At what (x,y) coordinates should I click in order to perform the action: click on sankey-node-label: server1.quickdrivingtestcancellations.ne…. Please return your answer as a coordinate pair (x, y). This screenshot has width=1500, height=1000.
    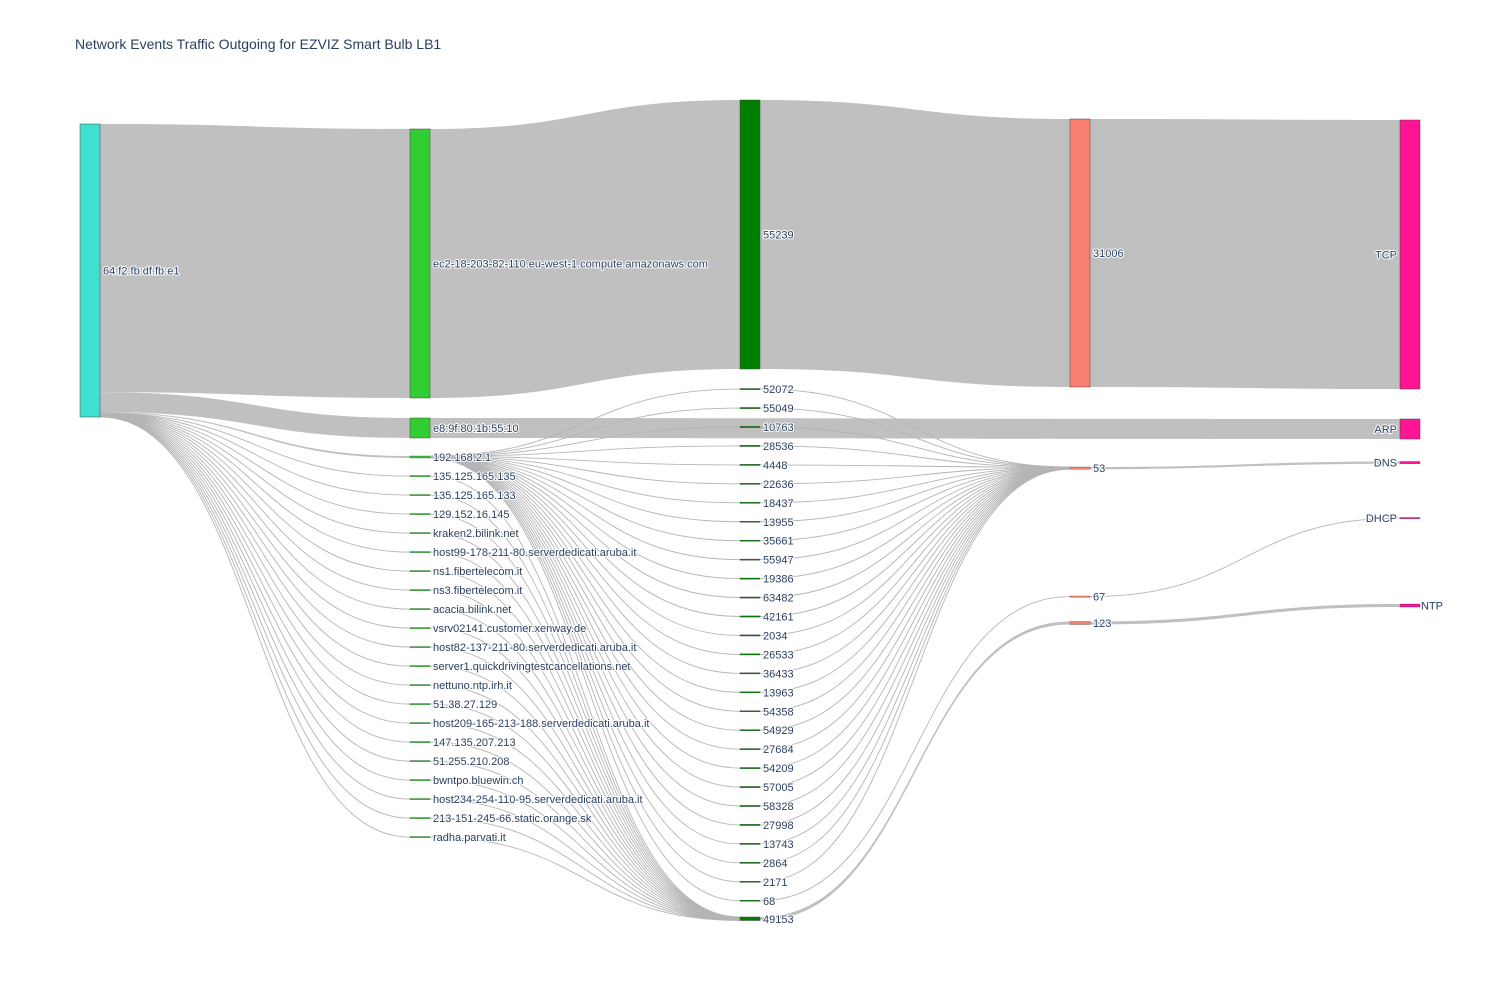
    Looking at the image, I should click on (532, 667).